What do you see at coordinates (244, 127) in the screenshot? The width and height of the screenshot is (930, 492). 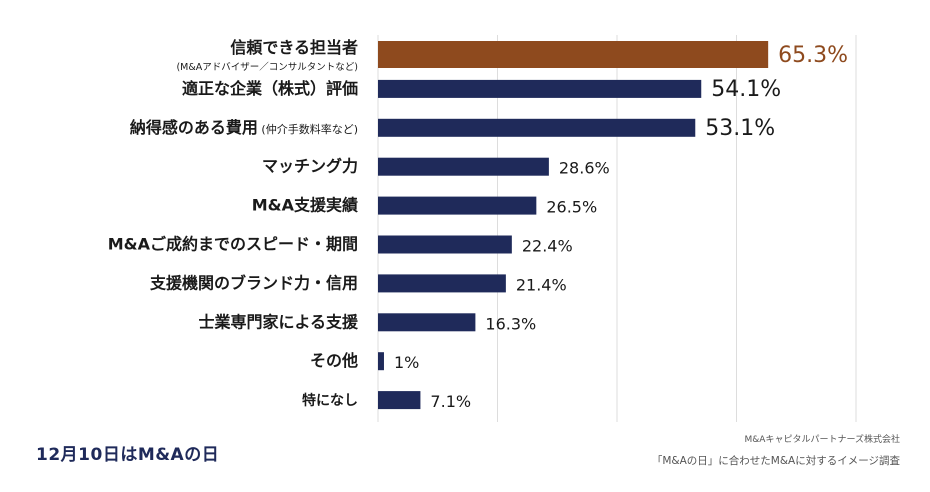 I see `category-label: 納得感のある費用 (仲介手数料率など)` at bounding box center [244, 127].